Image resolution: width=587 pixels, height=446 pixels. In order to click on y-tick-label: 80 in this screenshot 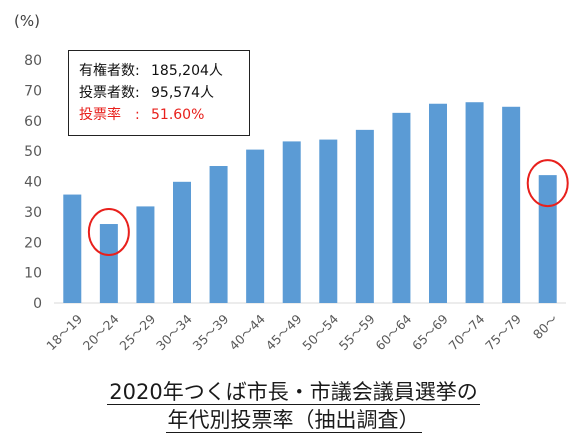, I will do `click(33, 61)`.